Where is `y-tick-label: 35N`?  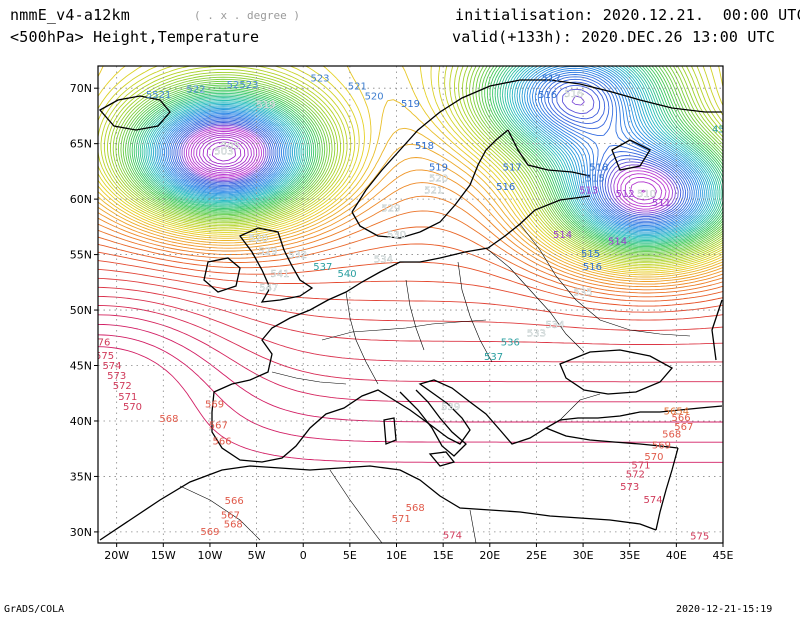 y-tick-label: 35N is located at coordinates (81, 476).